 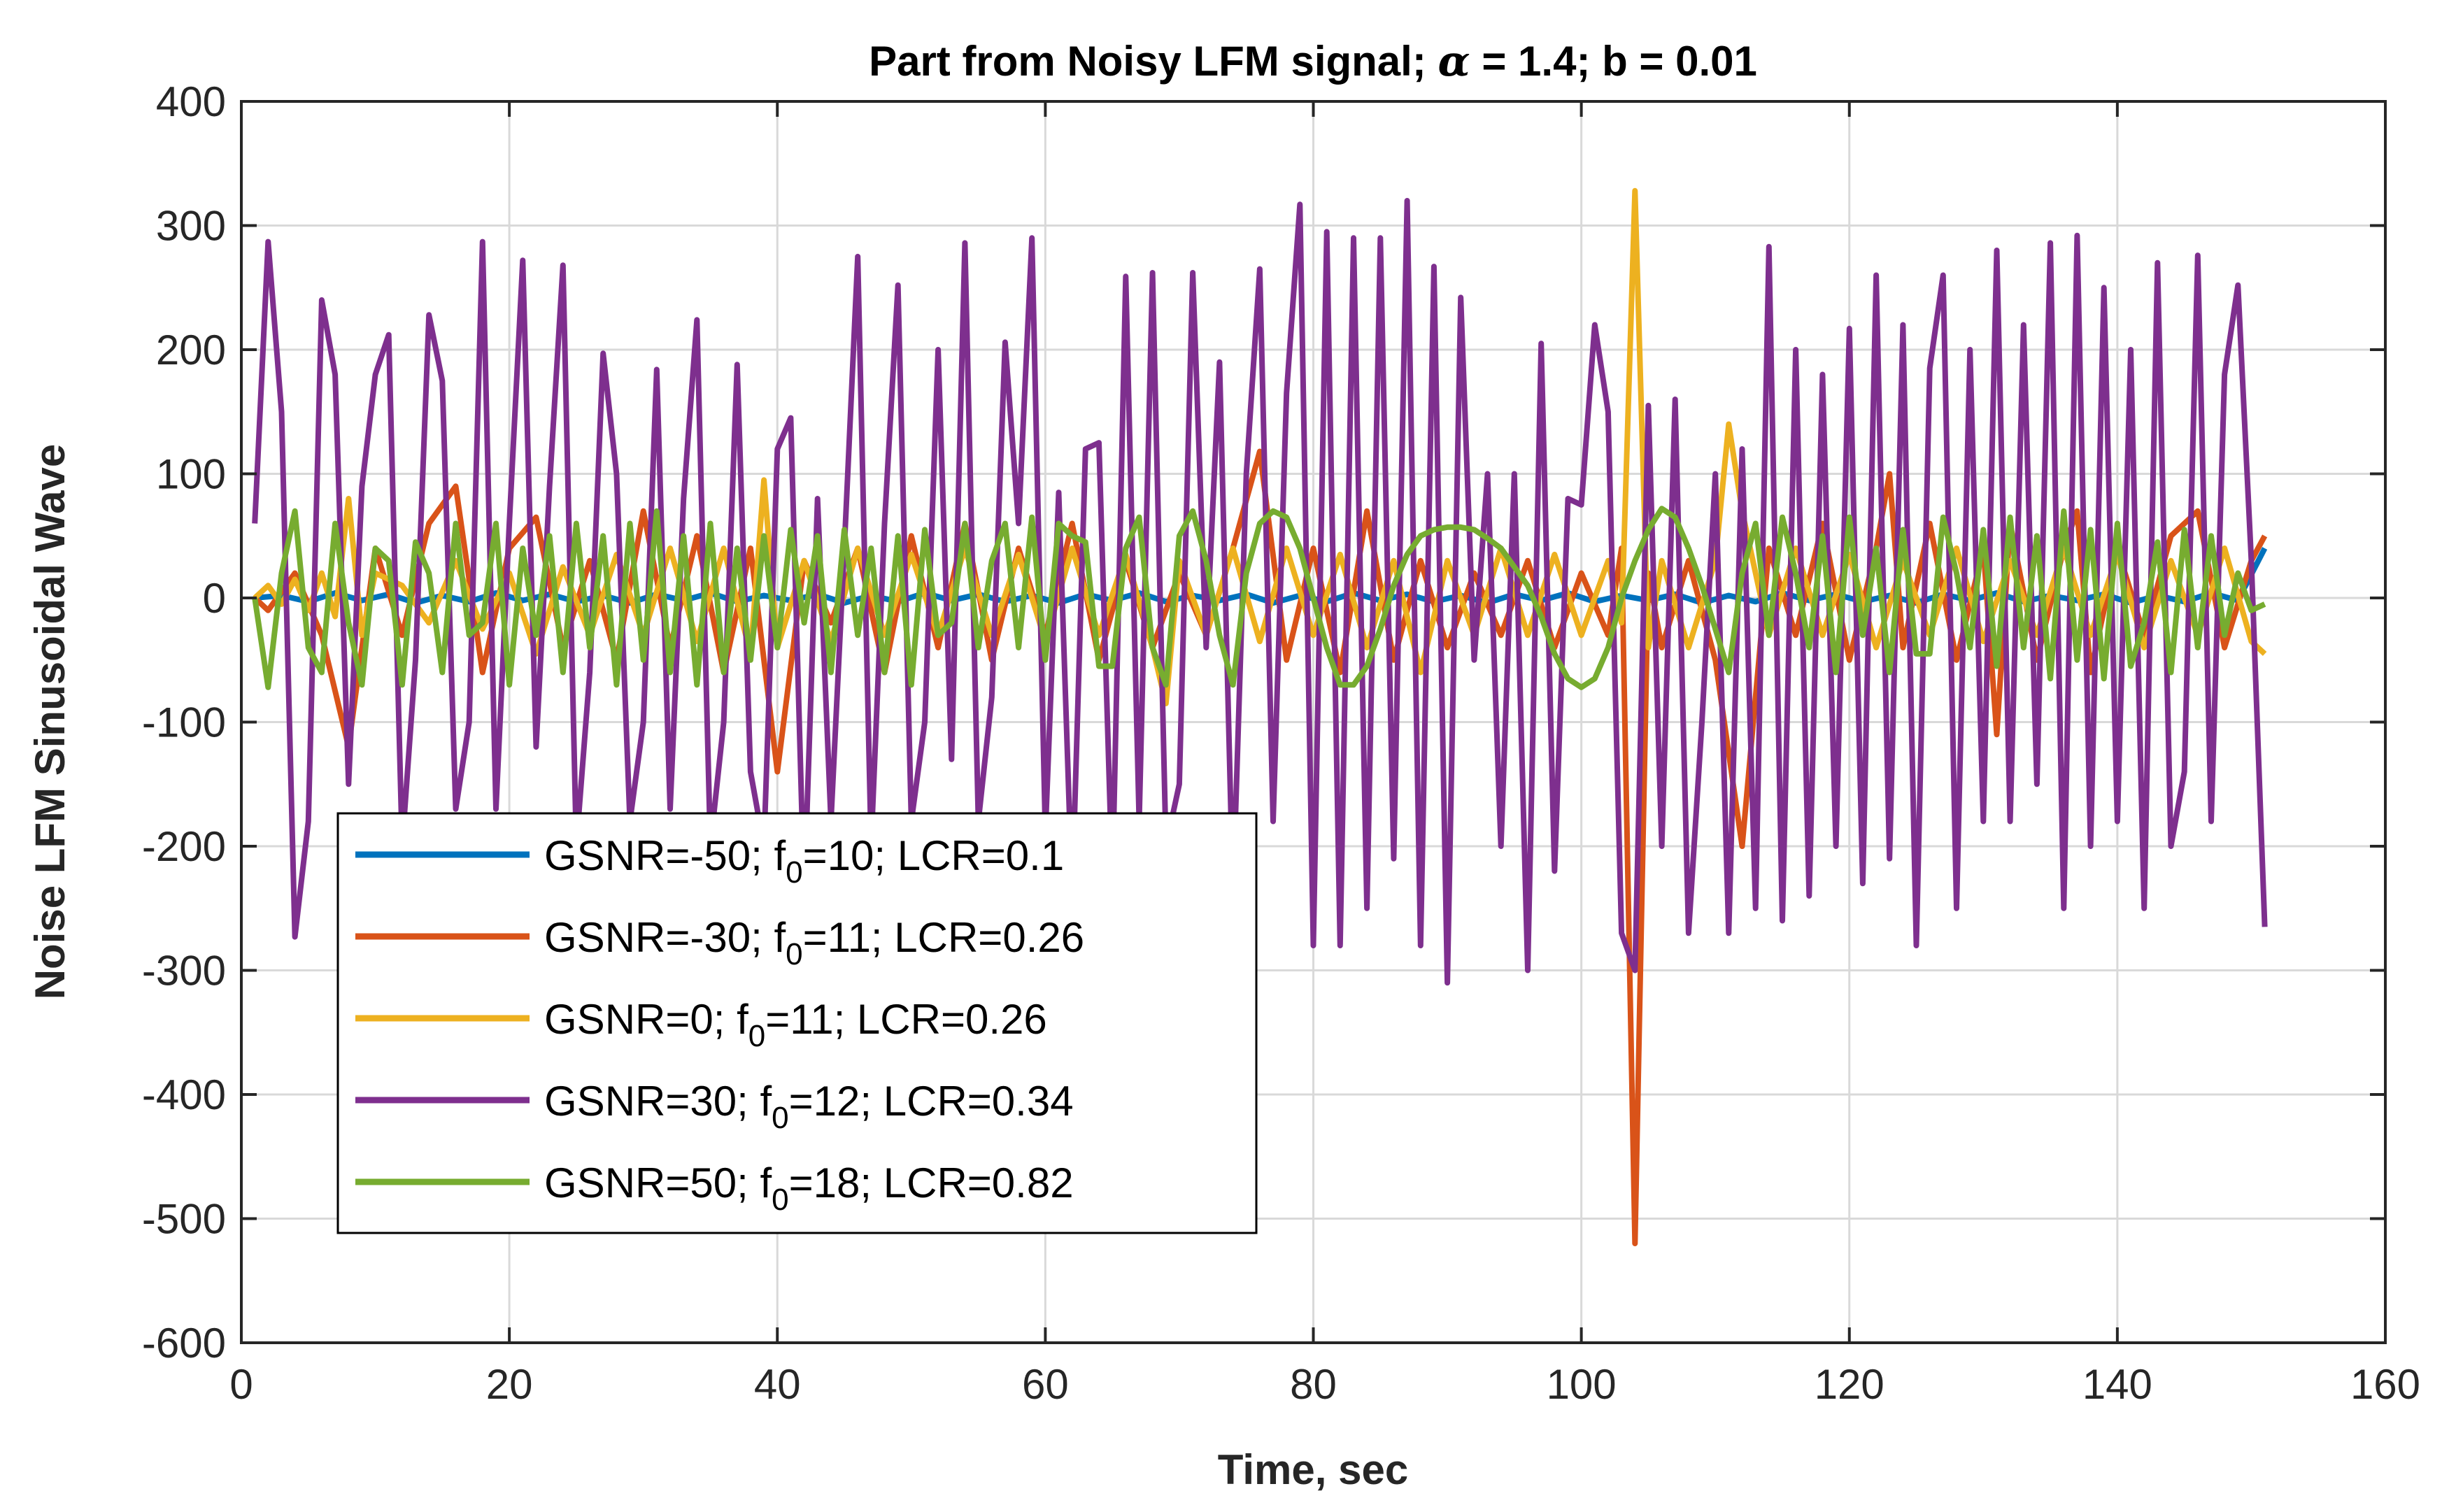 I want to click on chart-title-suffix: = 1.4; b = 0.01, so click(x=1614, y=61).